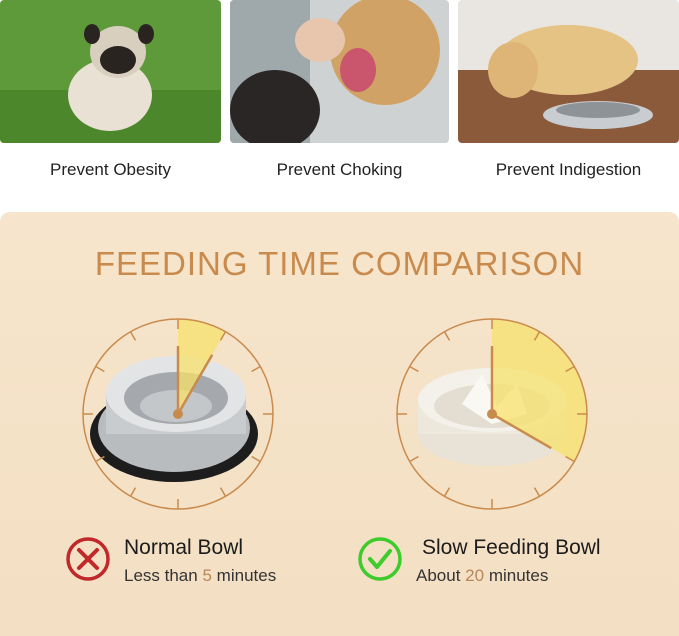  I want to click on time-value: 5, so click(207, 575).